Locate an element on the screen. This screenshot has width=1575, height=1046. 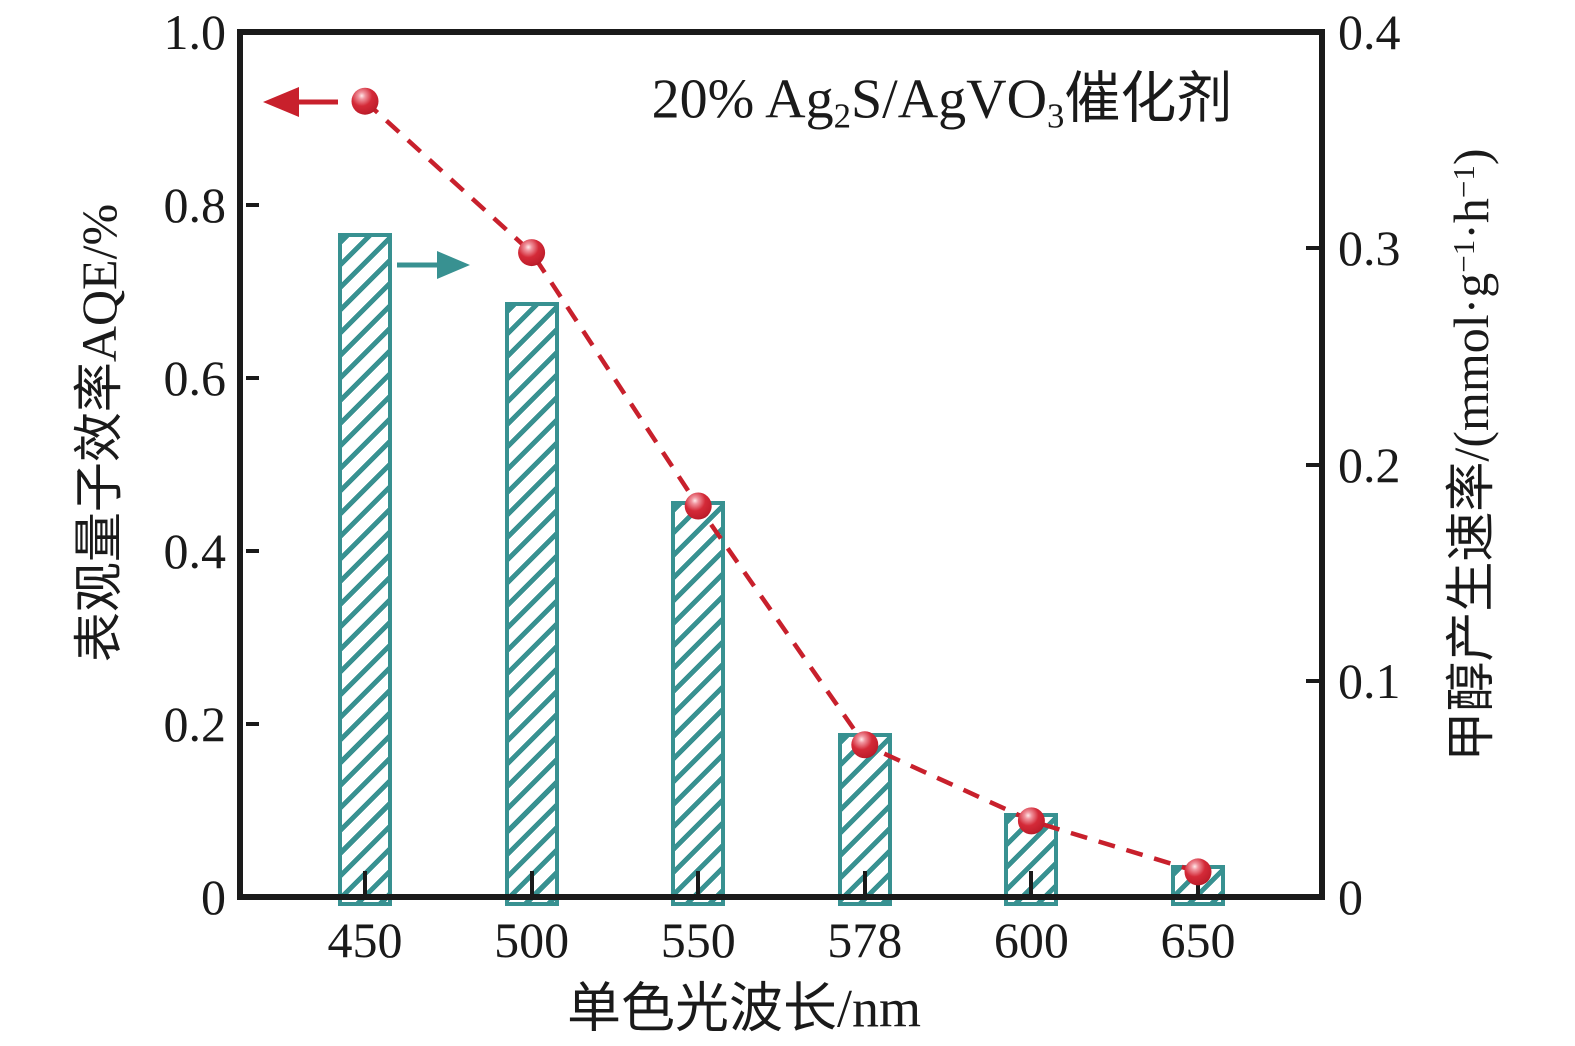
right-tick-label: 0.3 is located at coordinates (1369, 248).